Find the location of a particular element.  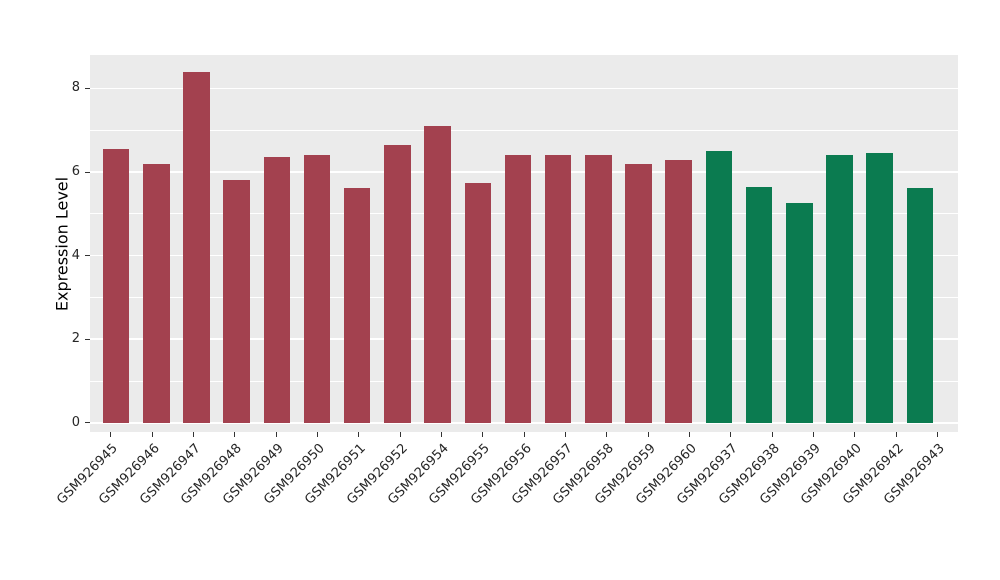

x-tick-label: GSM926958 is located at coordinates (584, 474).